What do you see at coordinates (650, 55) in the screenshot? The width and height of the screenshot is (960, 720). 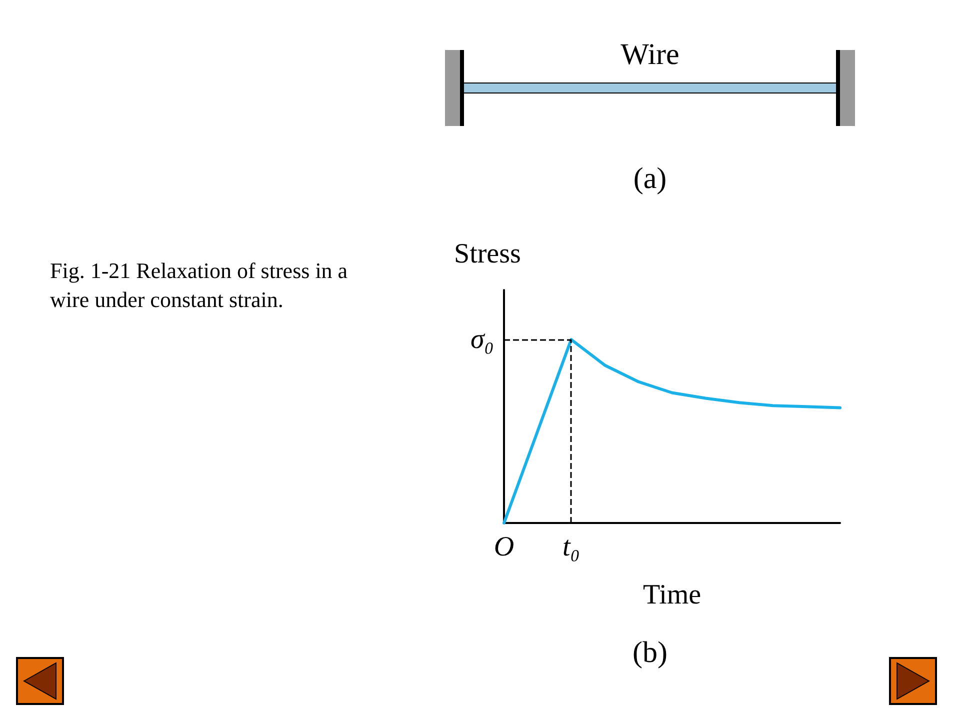 I see `text: Wire` at bounding box center [650, 55].